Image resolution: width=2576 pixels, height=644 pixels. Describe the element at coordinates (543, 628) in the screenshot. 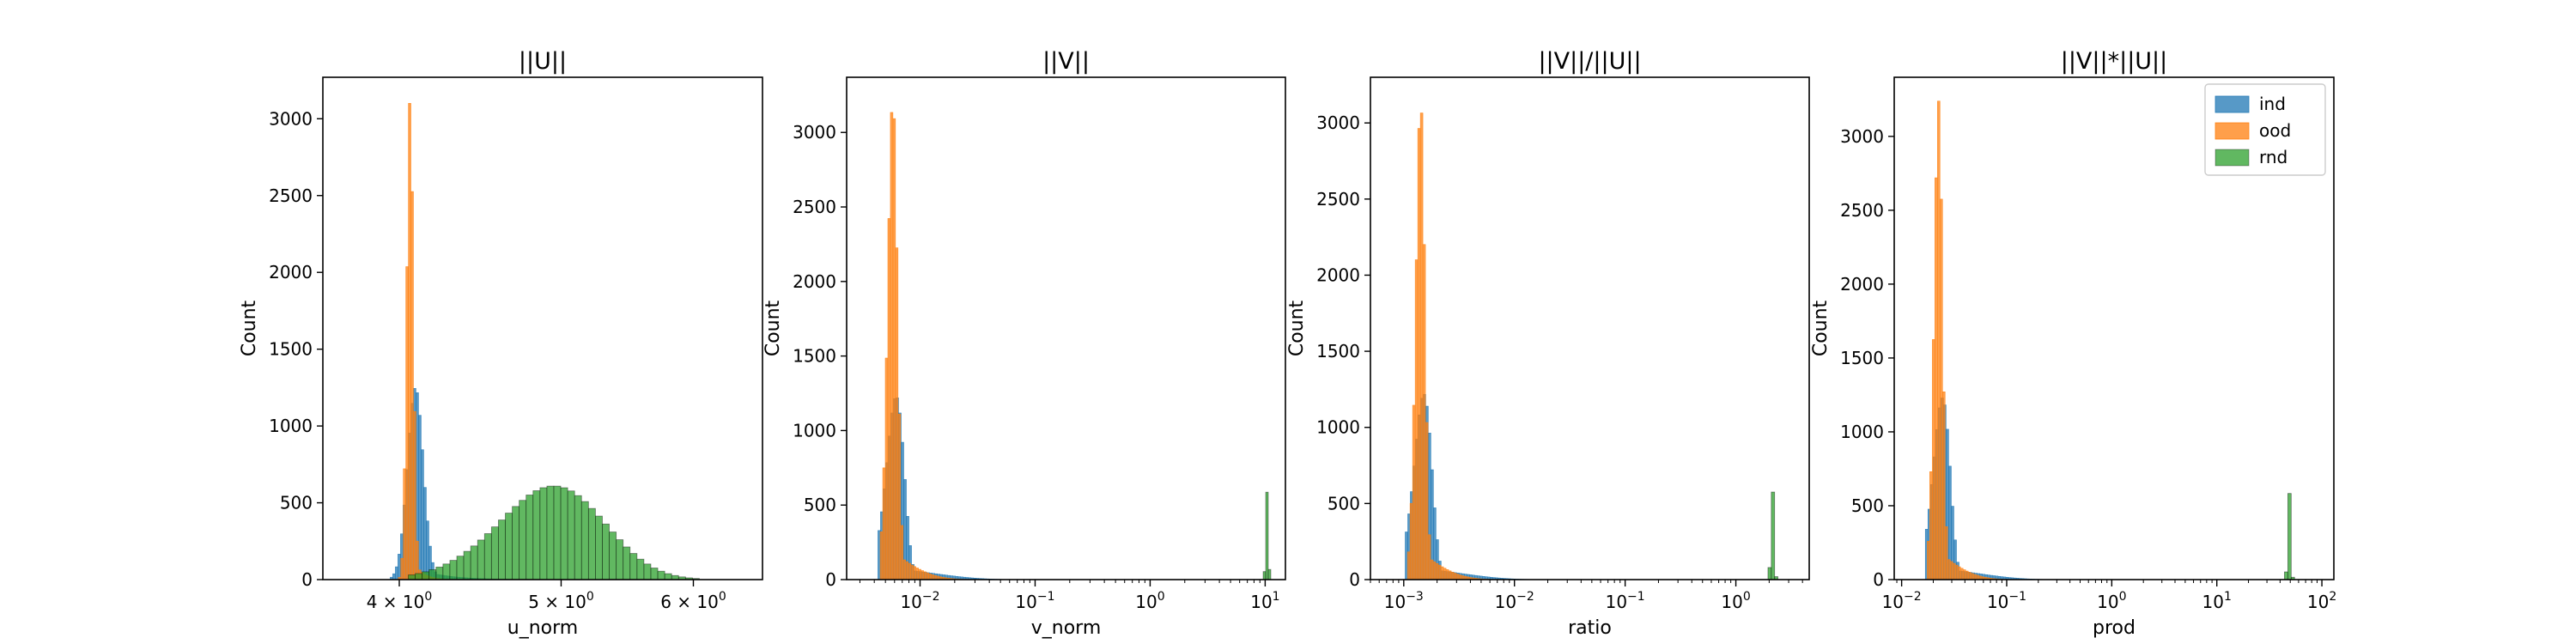

I see `x-axis-label: u_norm` at that location.